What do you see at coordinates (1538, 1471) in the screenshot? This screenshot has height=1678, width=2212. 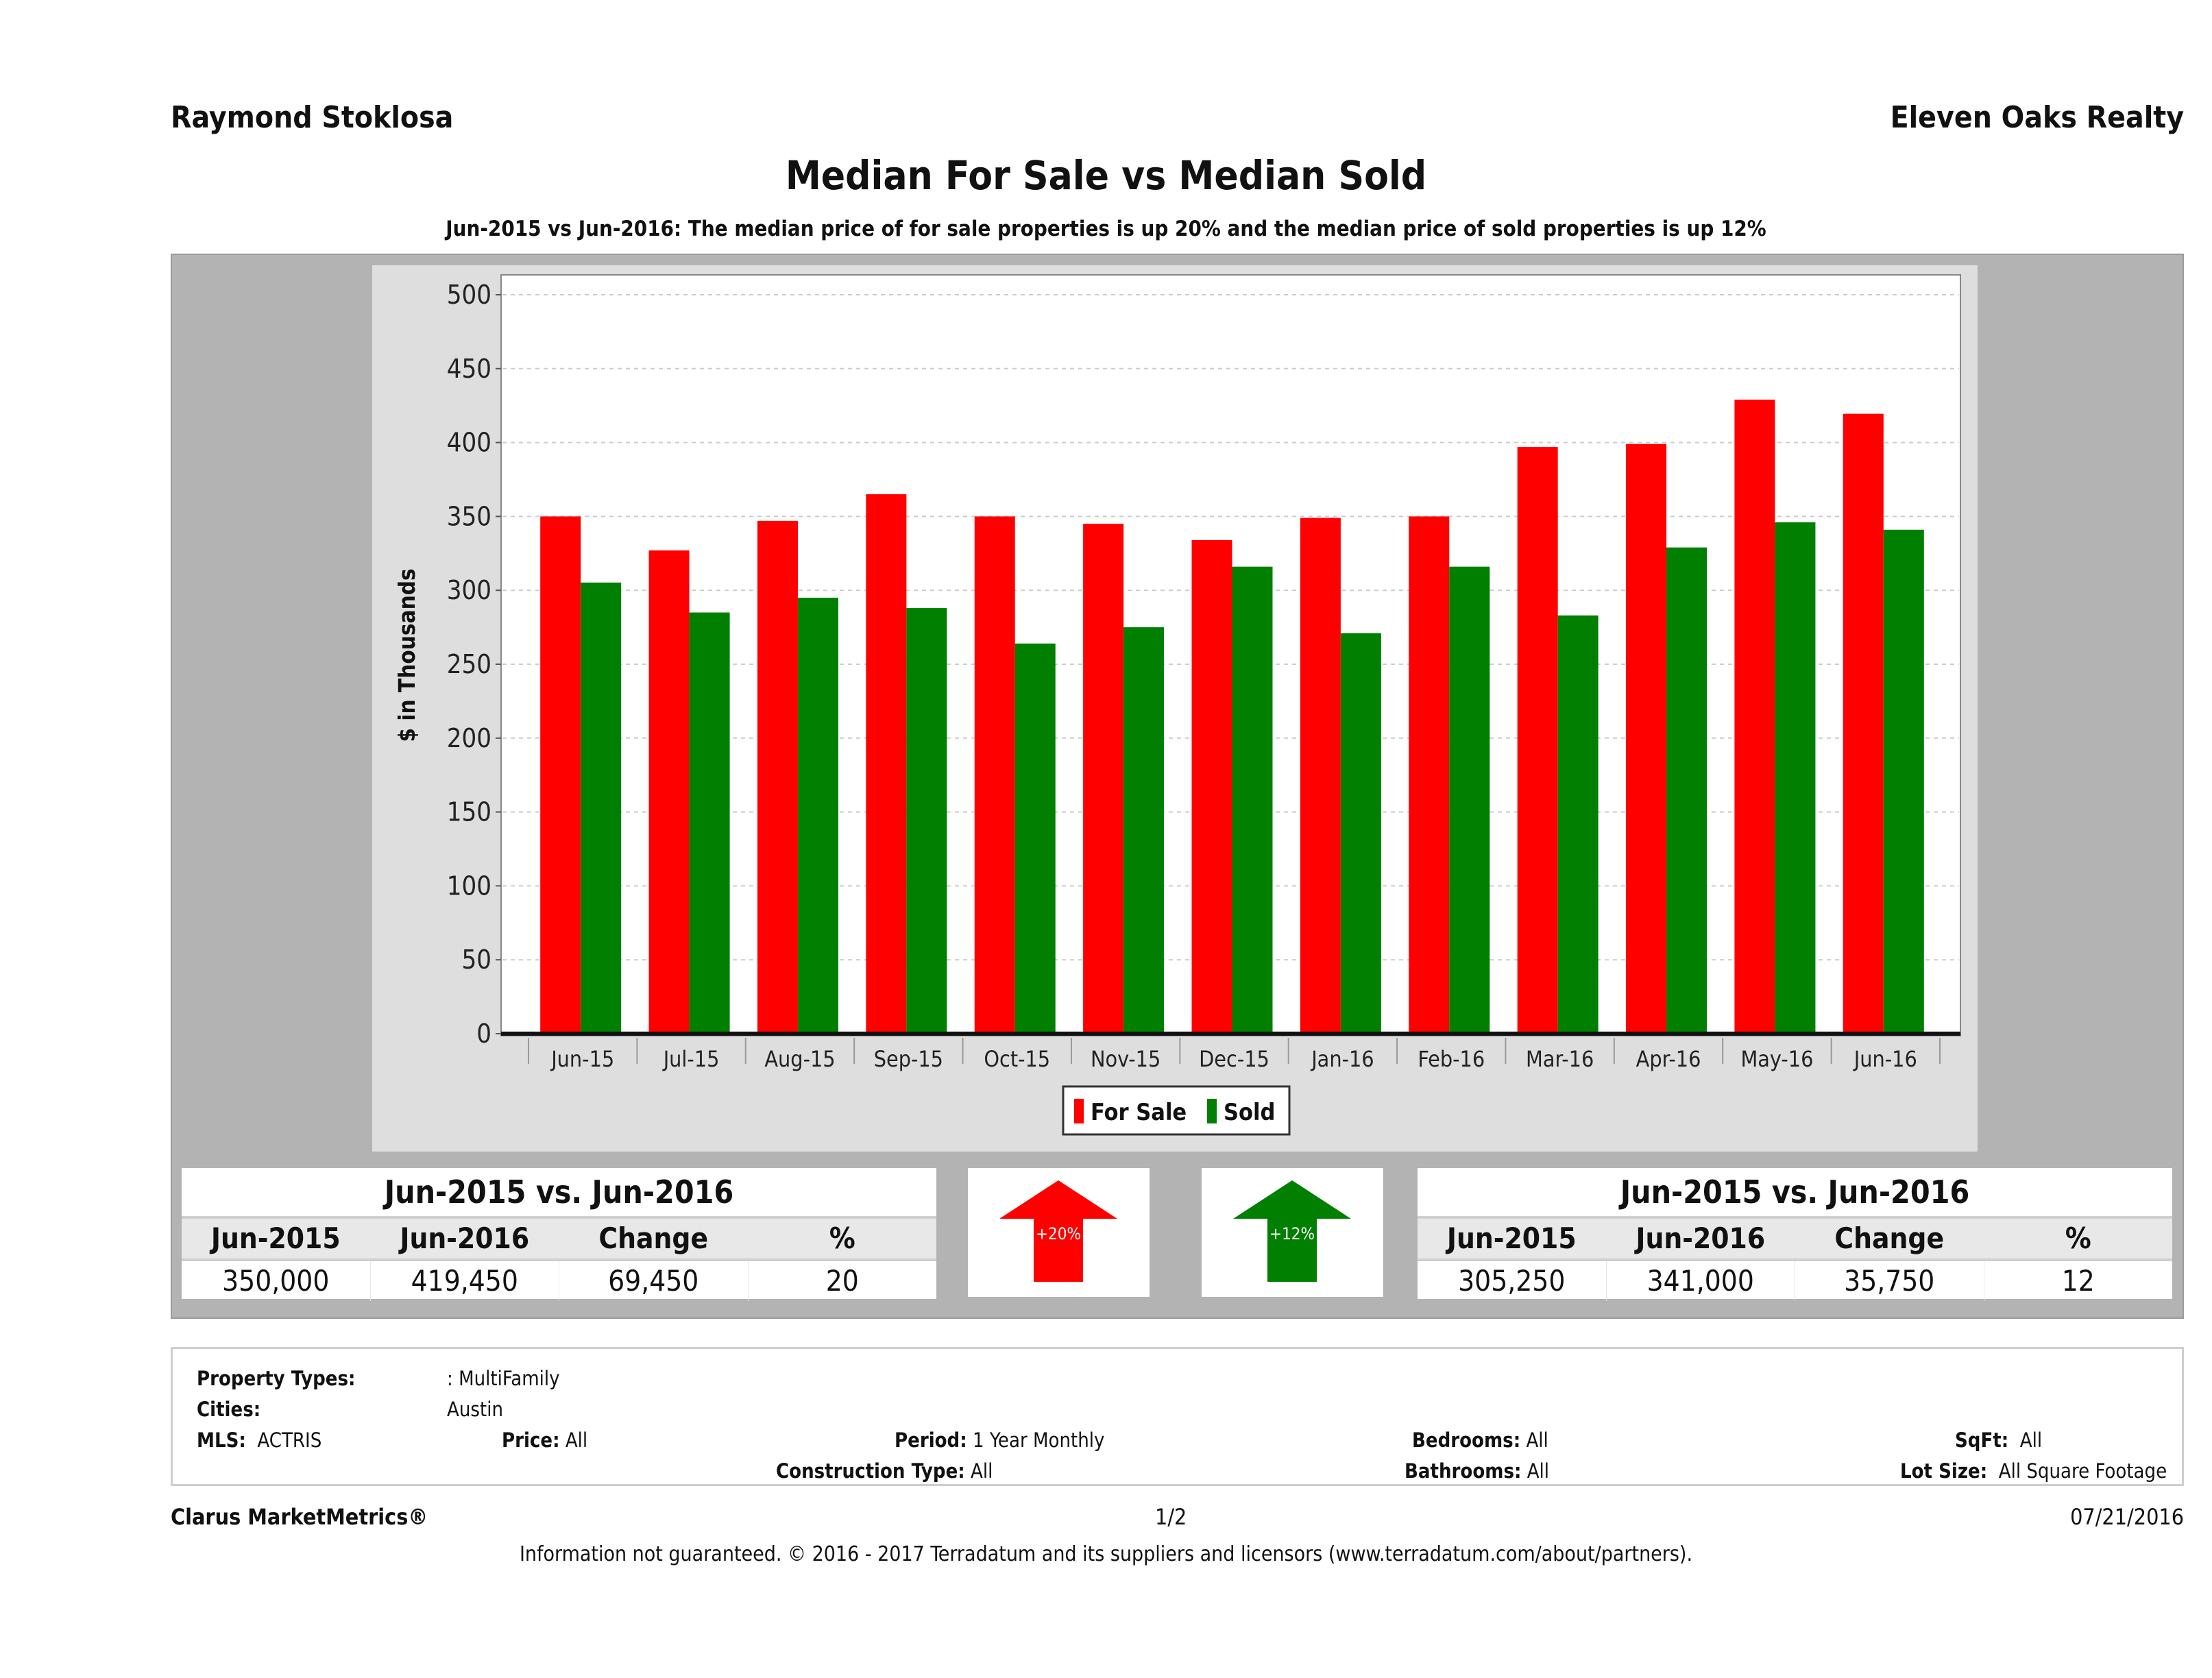 I see `bathrooms-value: All` at bounding box center [1538, 1471].